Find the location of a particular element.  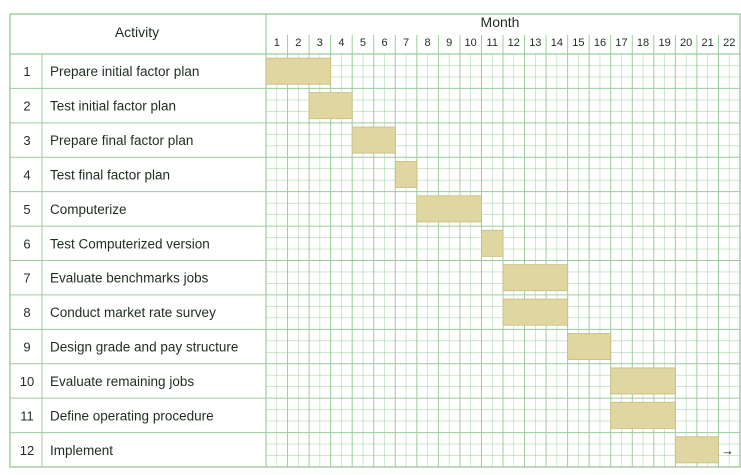

task-name: Test Computerized version is located at coordinates (130, 243).